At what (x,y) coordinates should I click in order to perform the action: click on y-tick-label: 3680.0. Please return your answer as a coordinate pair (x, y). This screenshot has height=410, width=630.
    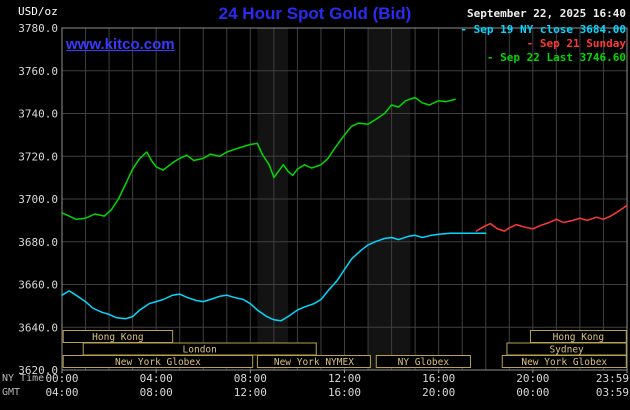
    Looking at the image, I should click on (38, 242).